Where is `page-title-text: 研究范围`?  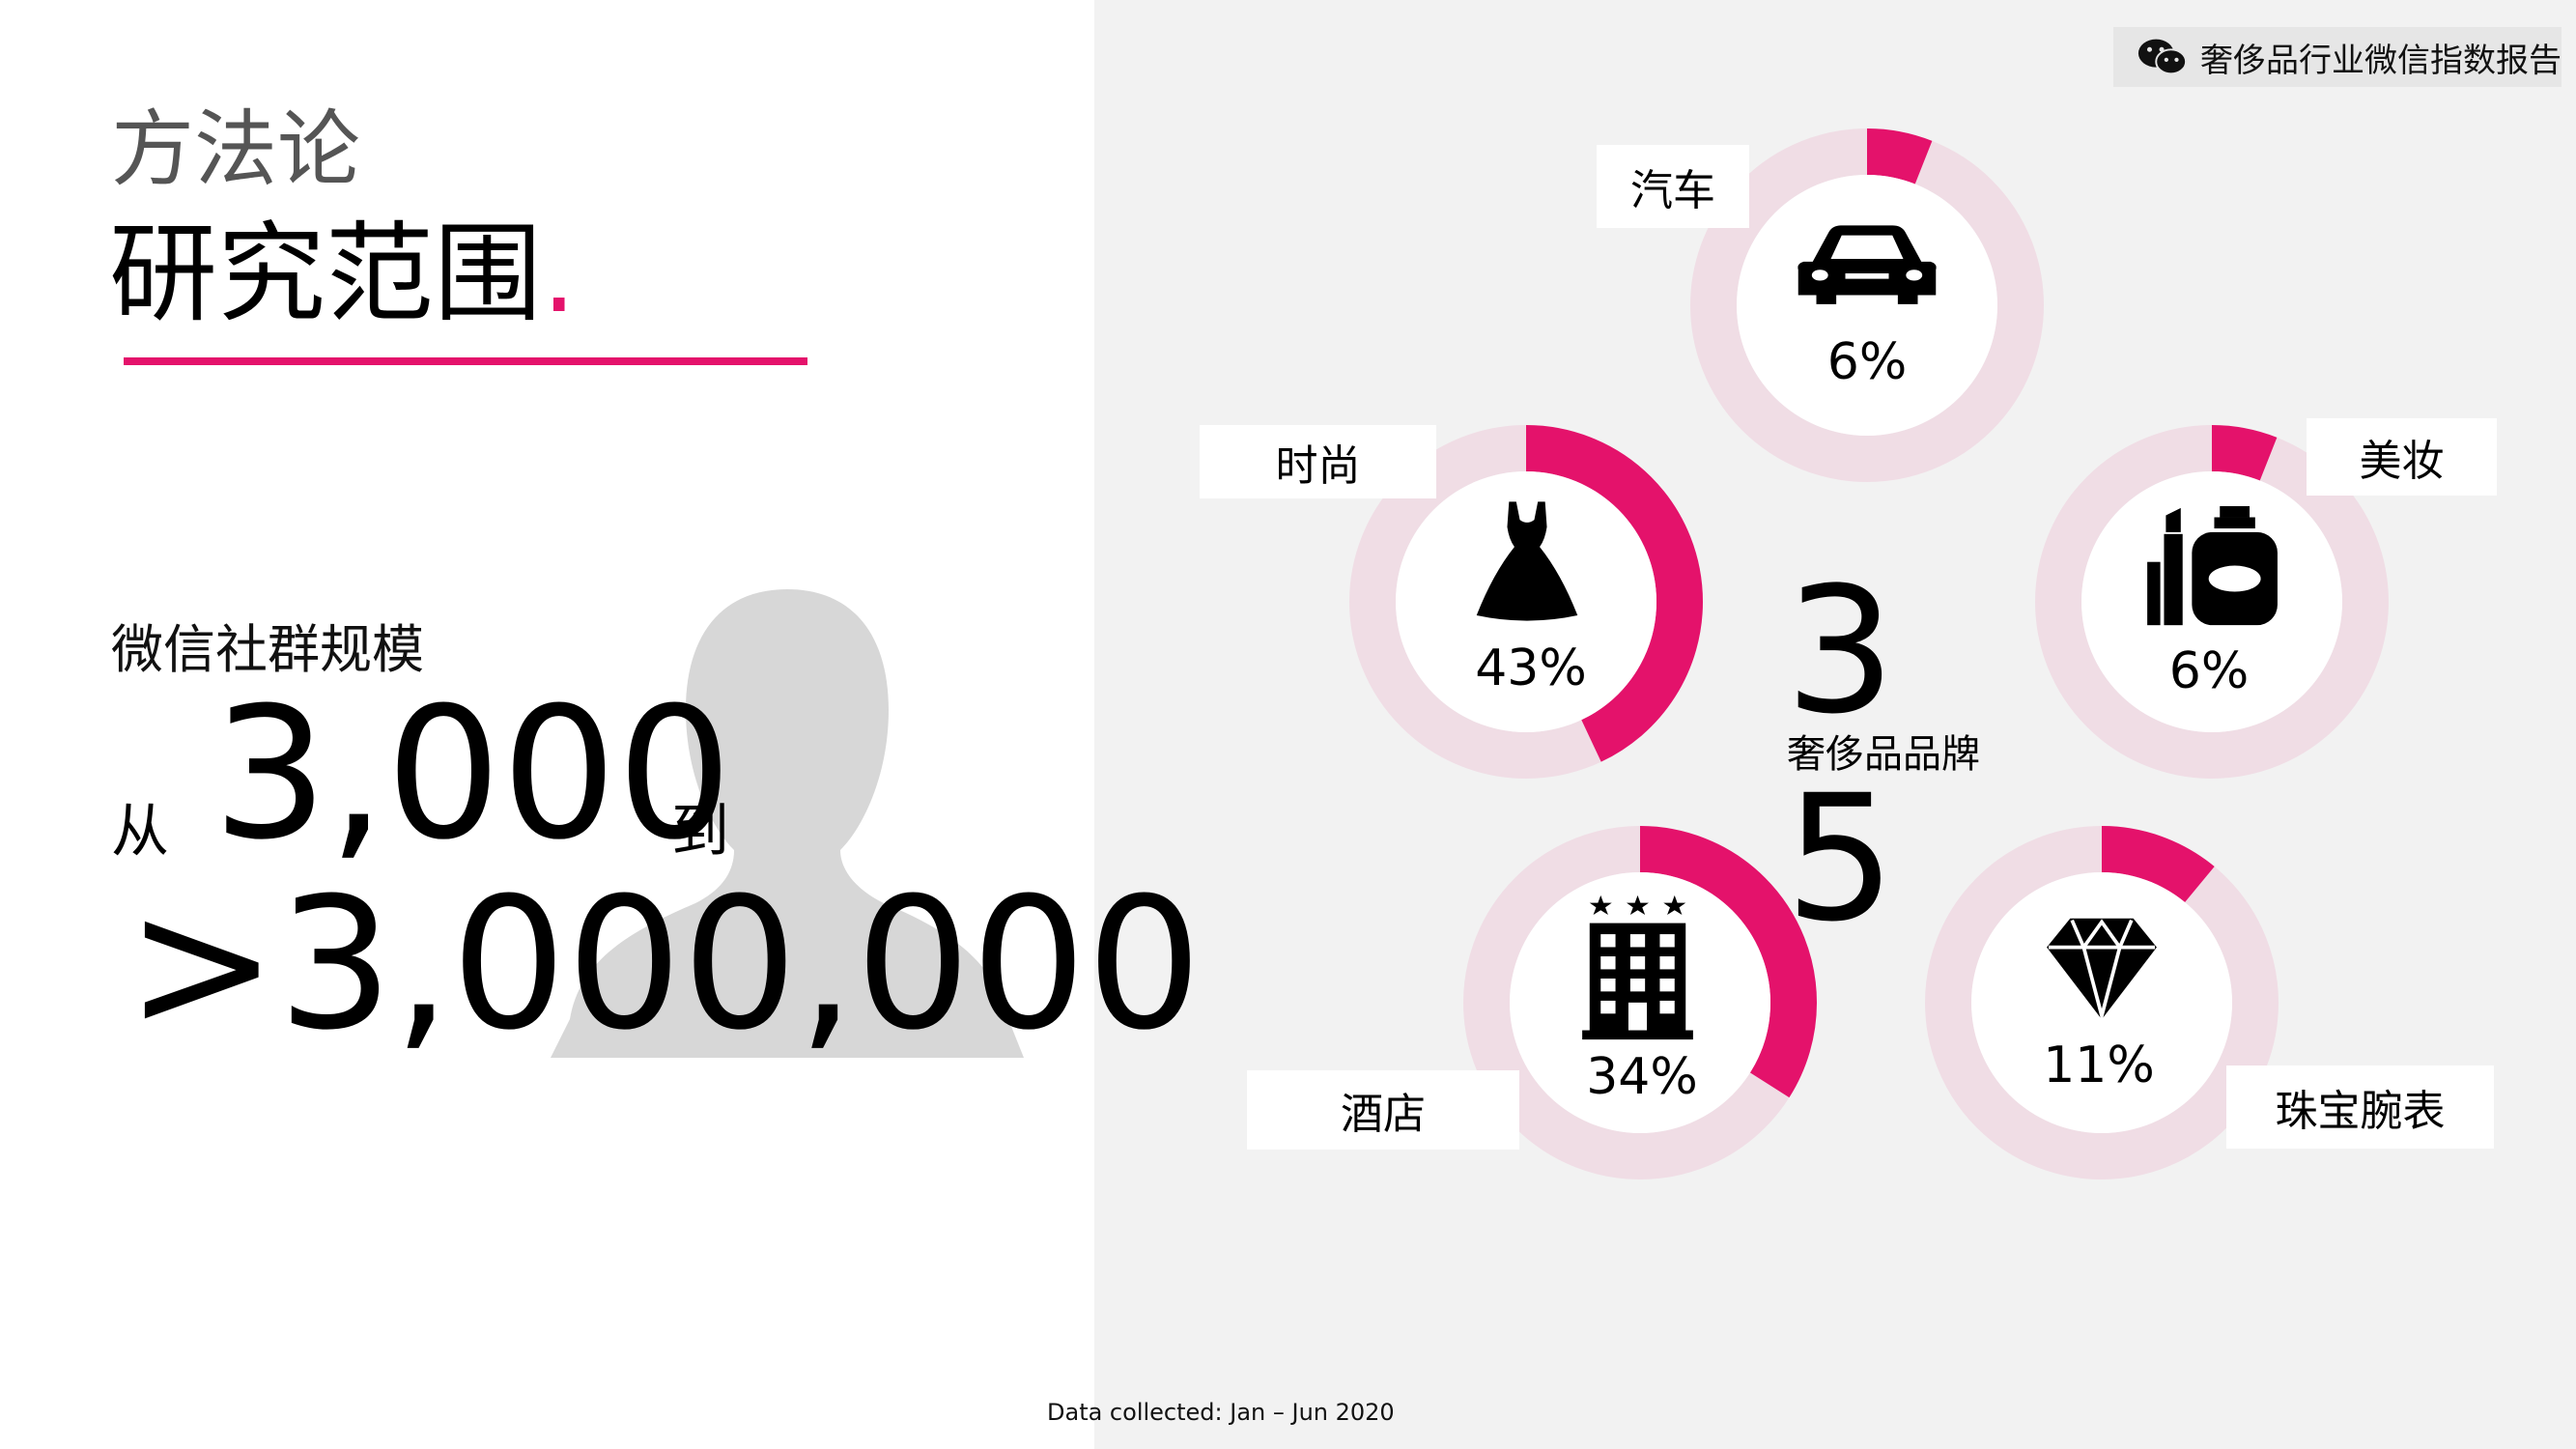 page-title-text: 研究范围 is located at coordinates (325, 274).